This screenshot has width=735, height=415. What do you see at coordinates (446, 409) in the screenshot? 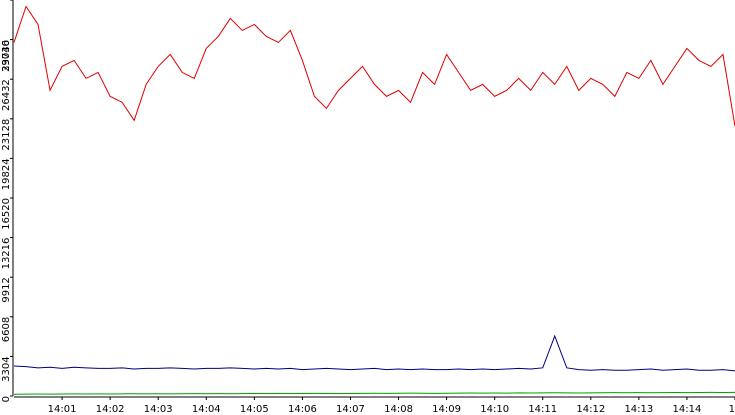
I see `x-tick-label: 14:09` at bounding box center [446, 409].